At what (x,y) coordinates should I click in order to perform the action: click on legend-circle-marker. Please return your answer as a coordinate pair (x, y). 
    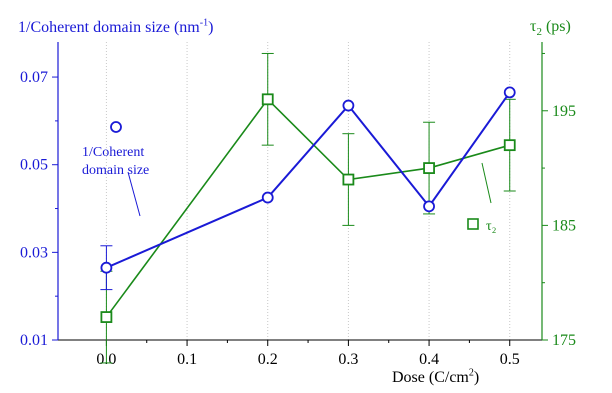
    Looking at the image, I should click on (116, 127).